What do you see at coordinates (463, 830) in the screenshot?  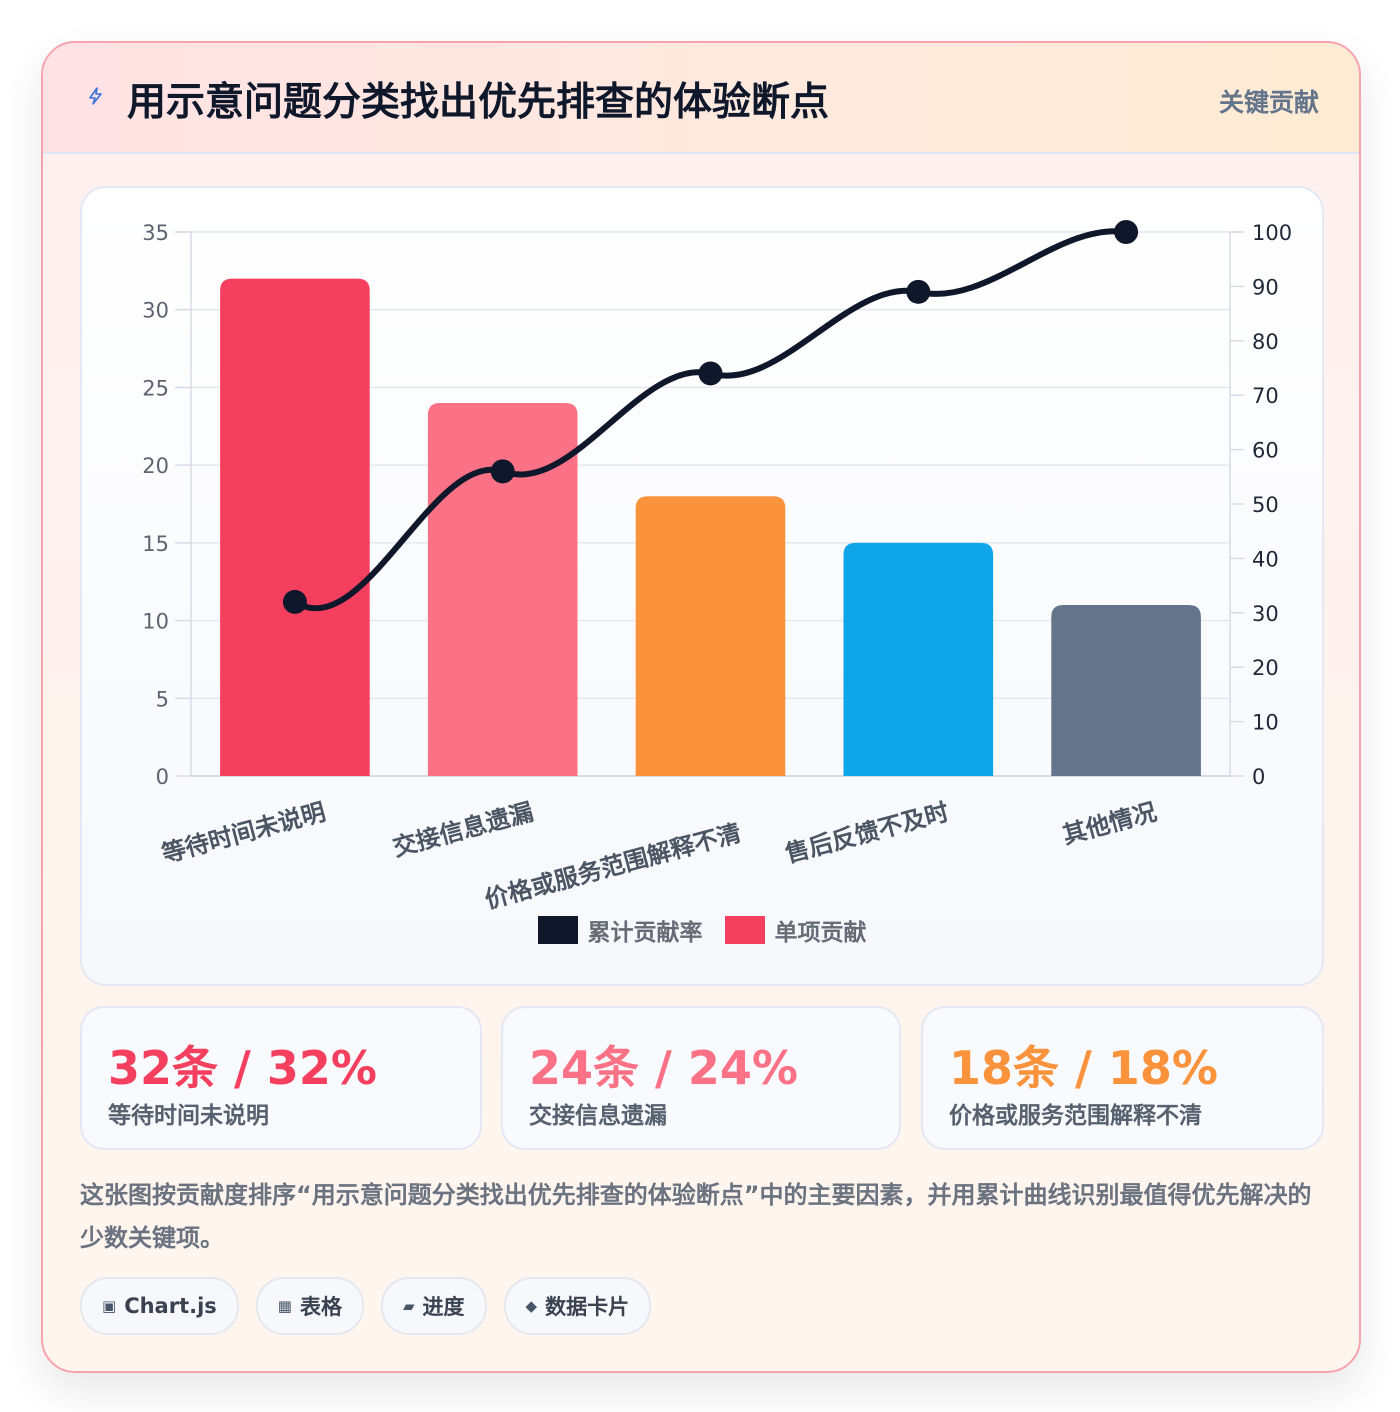 I see `x-tick-label: 交接信息遗漏` at bounding box center [463, 830].